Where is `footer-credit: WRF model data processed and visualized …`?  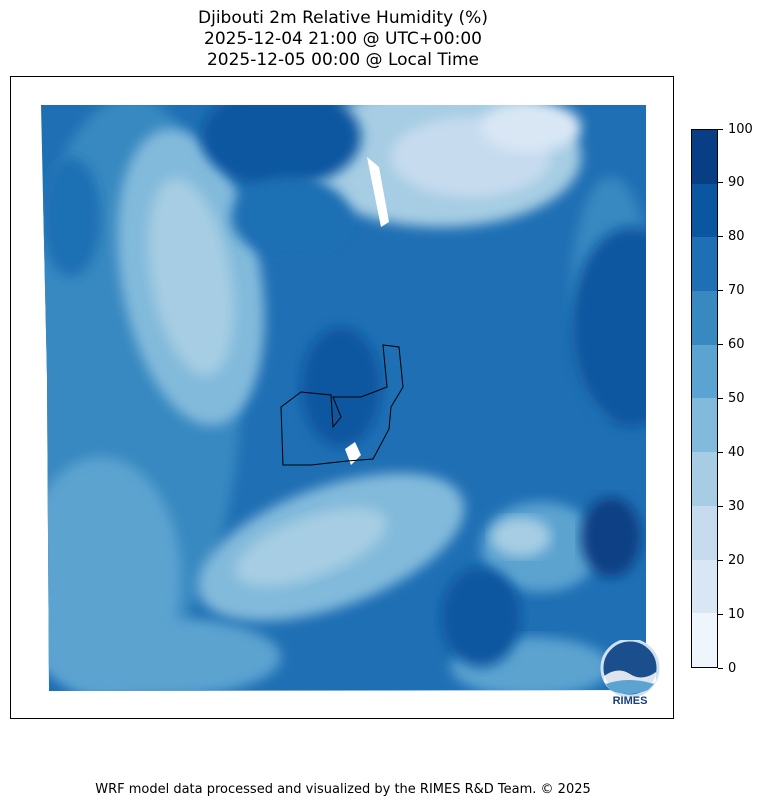
footer-credit: WRF model data processed and visualized … is located at coordinates (343, 789).